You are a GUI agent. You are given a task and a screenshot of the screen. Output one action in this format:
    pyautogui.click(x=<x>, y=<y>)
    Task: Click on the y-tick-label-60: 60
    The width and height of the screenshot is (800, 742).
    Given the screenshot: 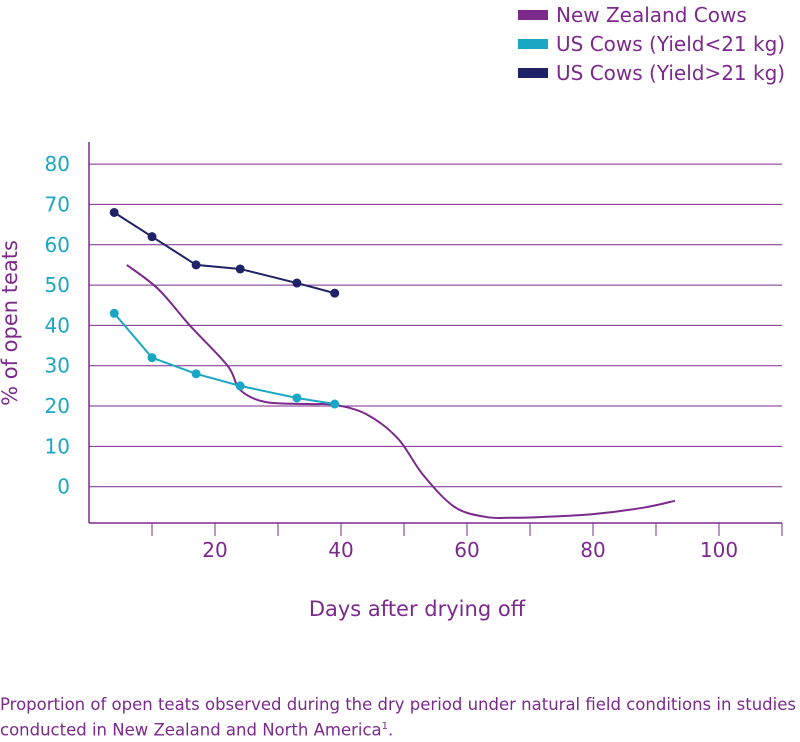 What is the action you would take?
    pyautogui.click(x=57, y=245)
    